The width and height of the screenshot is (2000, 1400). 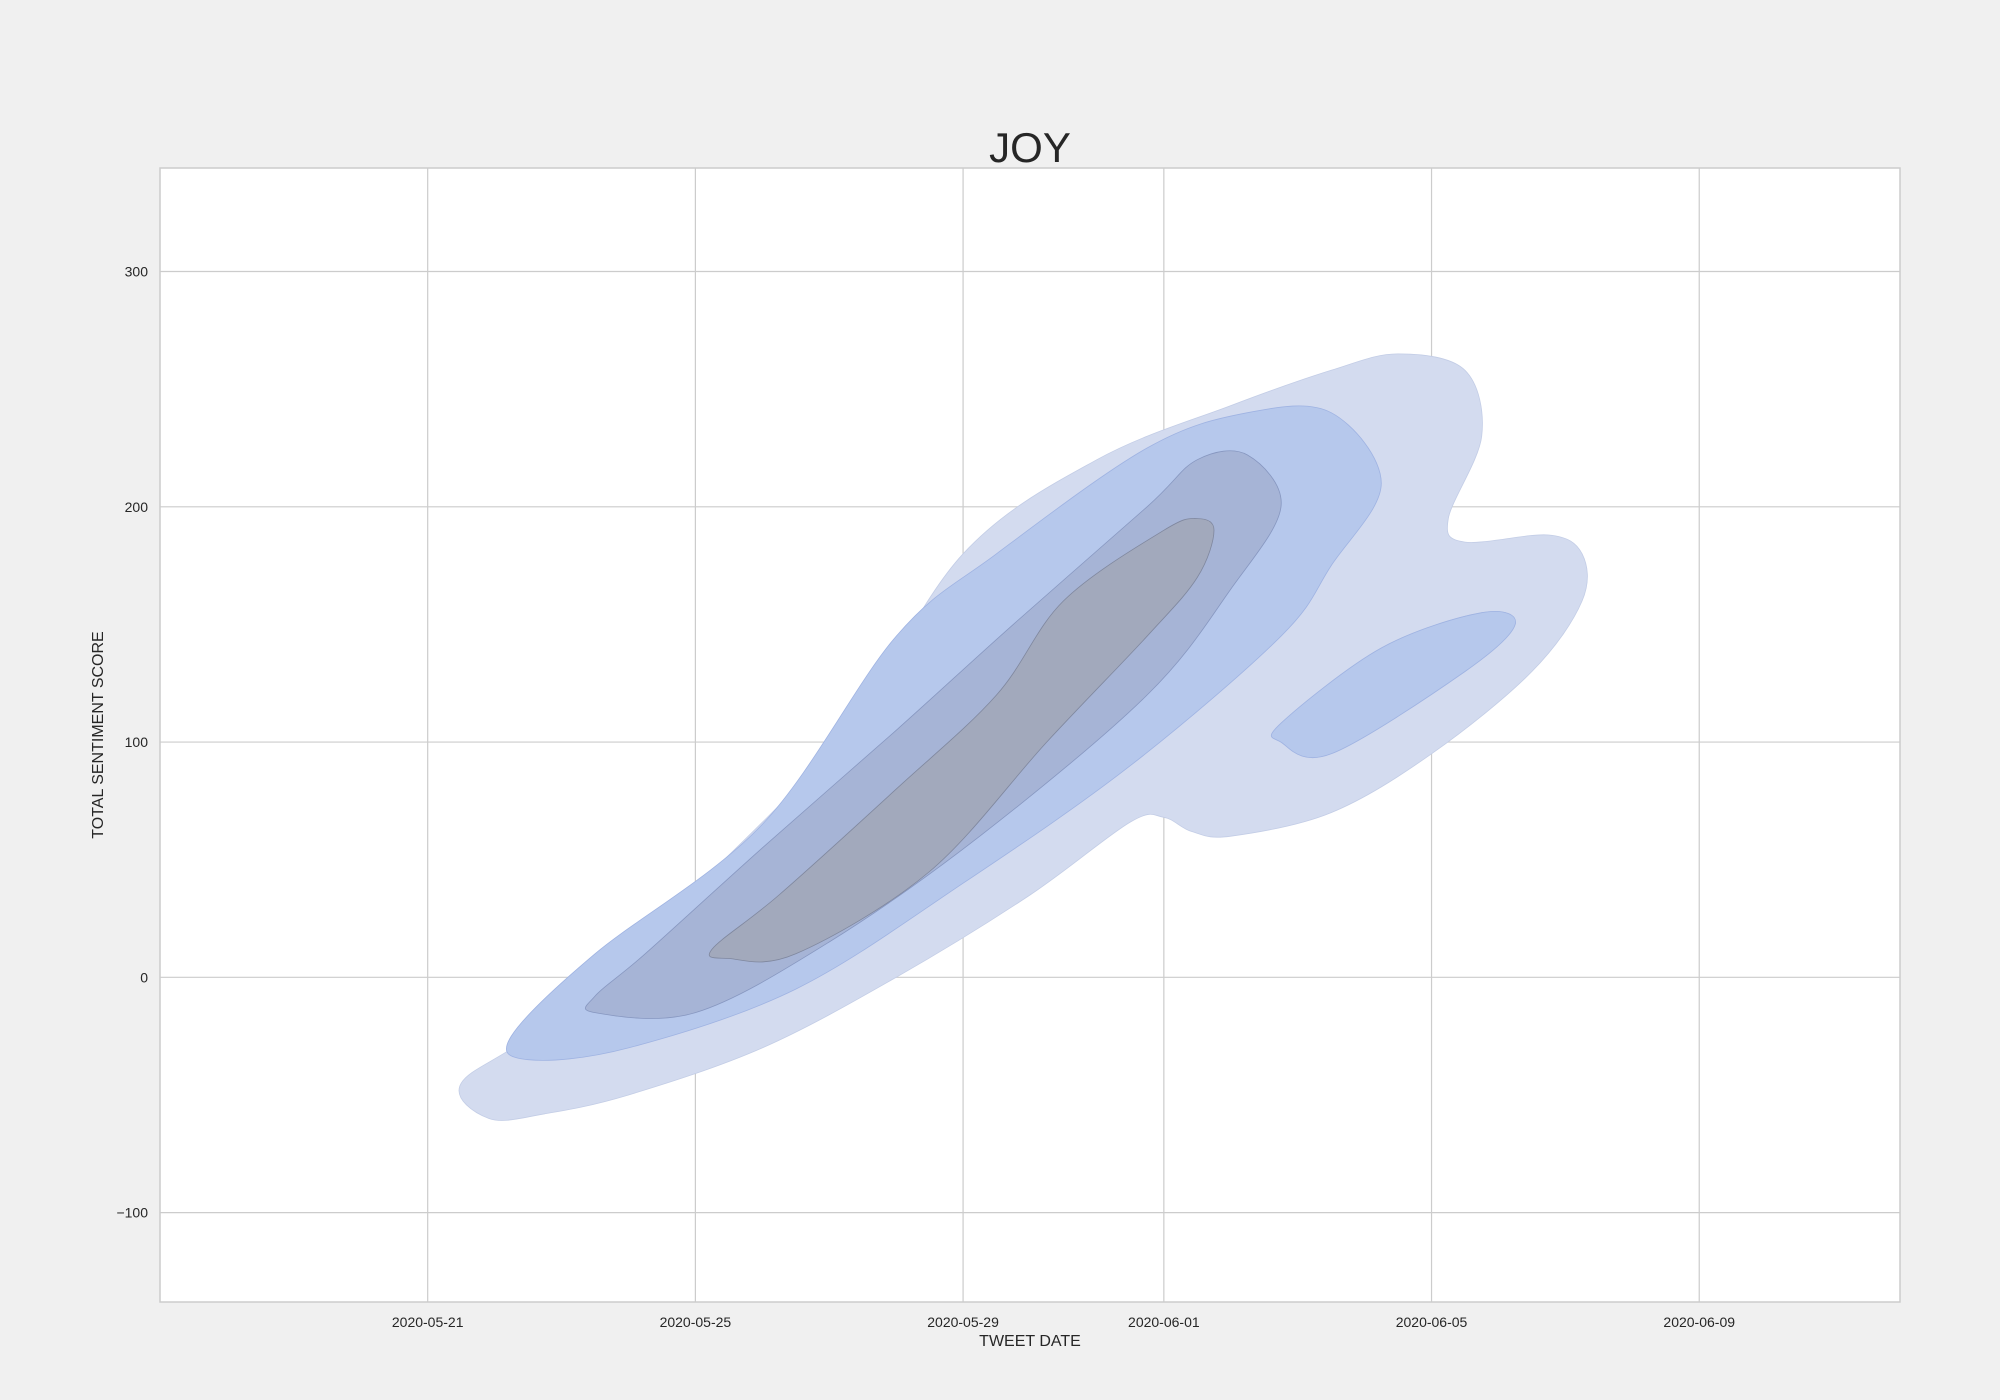 I want to click on x-tick-label: 2020-06-05, so click(x=1432, y=1322).